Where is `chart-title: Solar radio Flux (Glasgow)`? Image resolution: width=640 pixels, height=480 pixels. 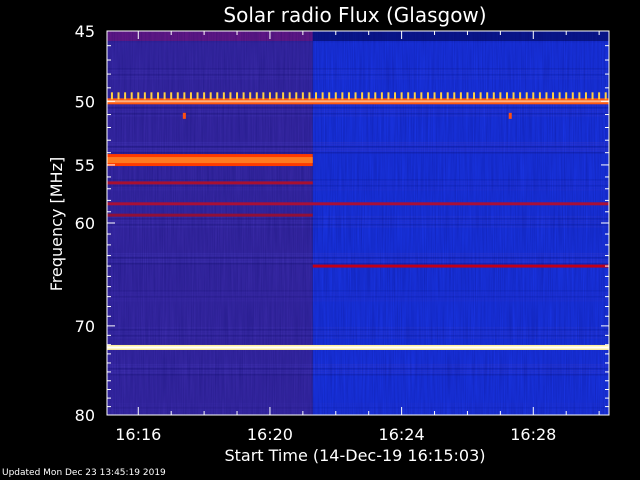
chart-title: Solar radio Flux (Glasgow) is located at coordinates (354, 15).